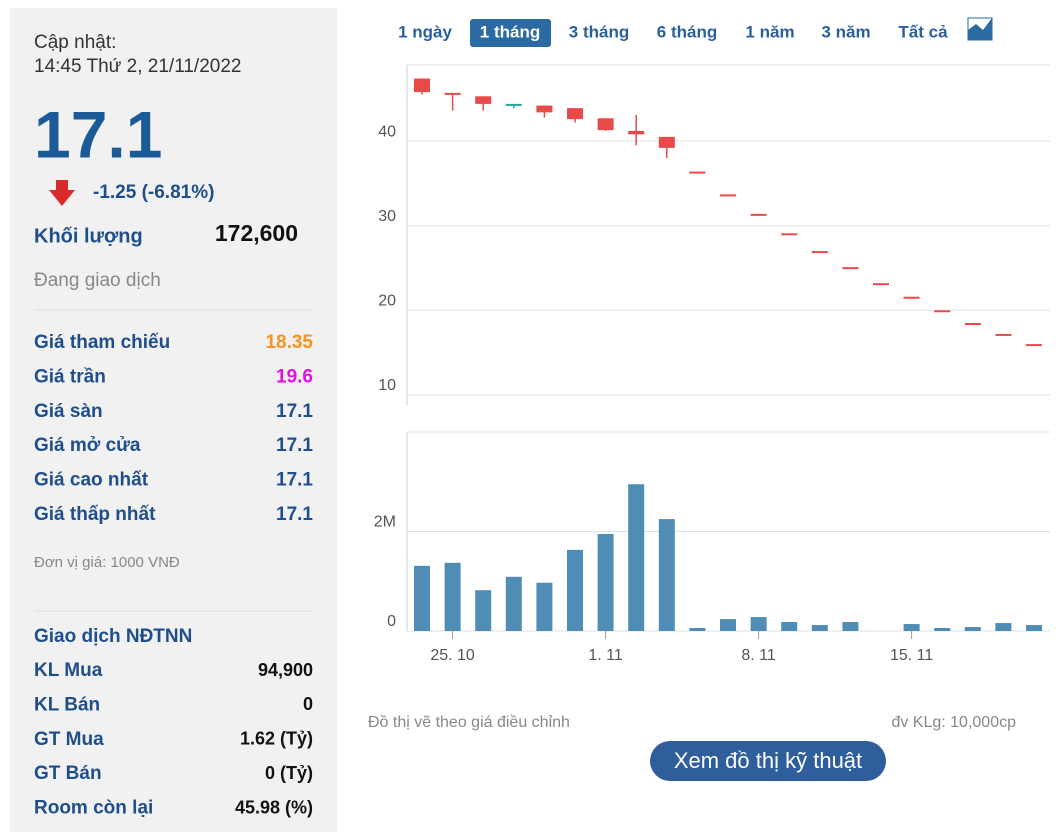 The height and width of the screenshot is (832, 1062). Describe the element at coordinates (102, 342) in the screenshot. I see `price-label: Giá tham chiếu` at that location.